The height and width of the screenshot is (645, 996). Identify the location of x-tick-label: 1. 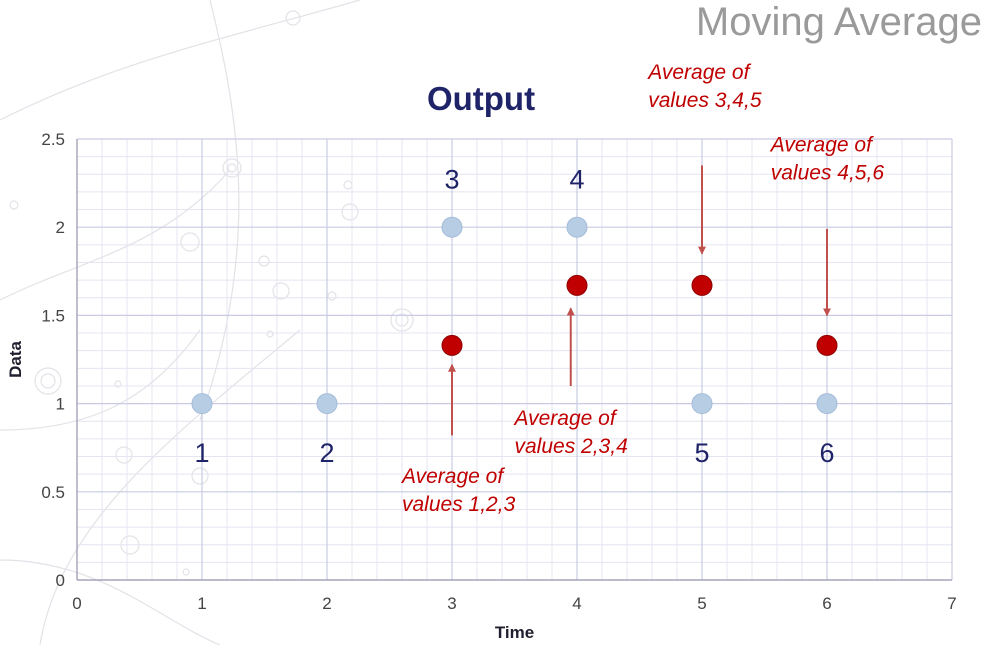
(201, 603).